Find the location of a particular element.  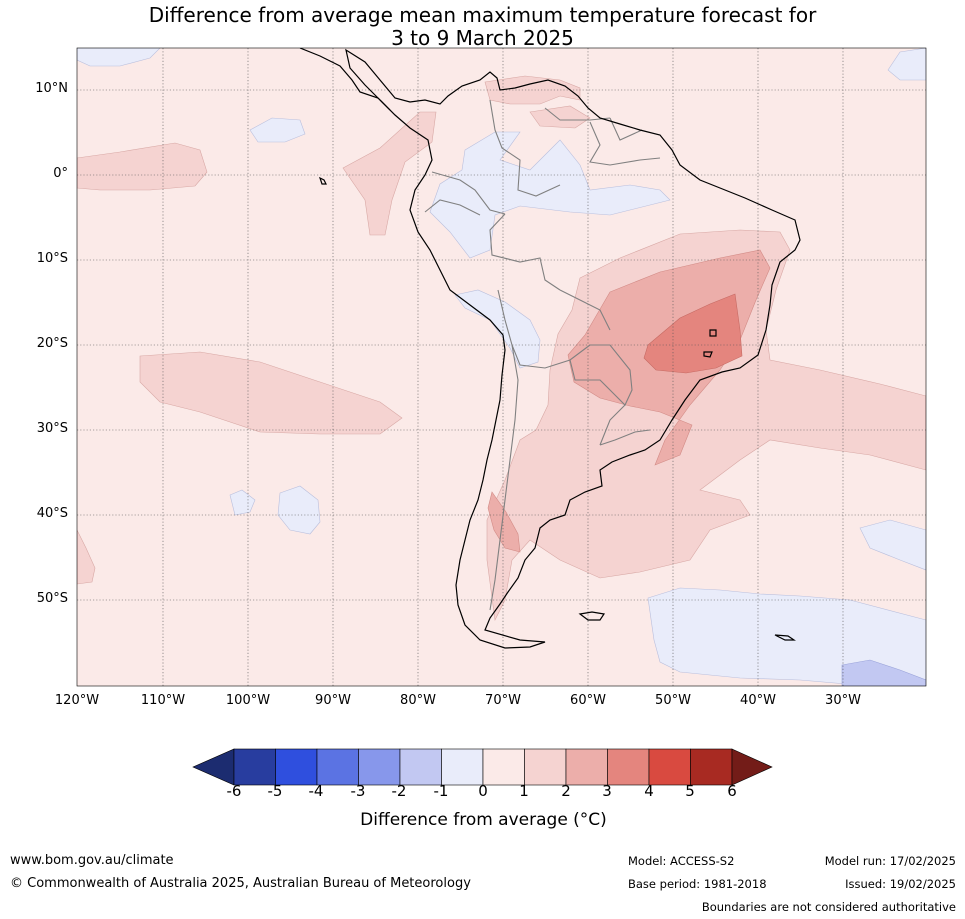

colorbar-cells is located at coordinates (483, 767).